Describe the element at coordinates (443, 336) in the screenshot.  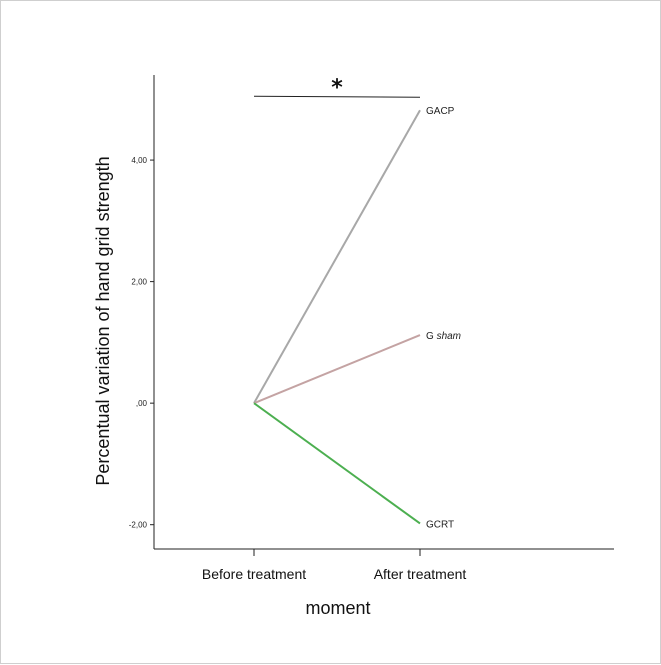
I see `series-label: G sham` at that location.